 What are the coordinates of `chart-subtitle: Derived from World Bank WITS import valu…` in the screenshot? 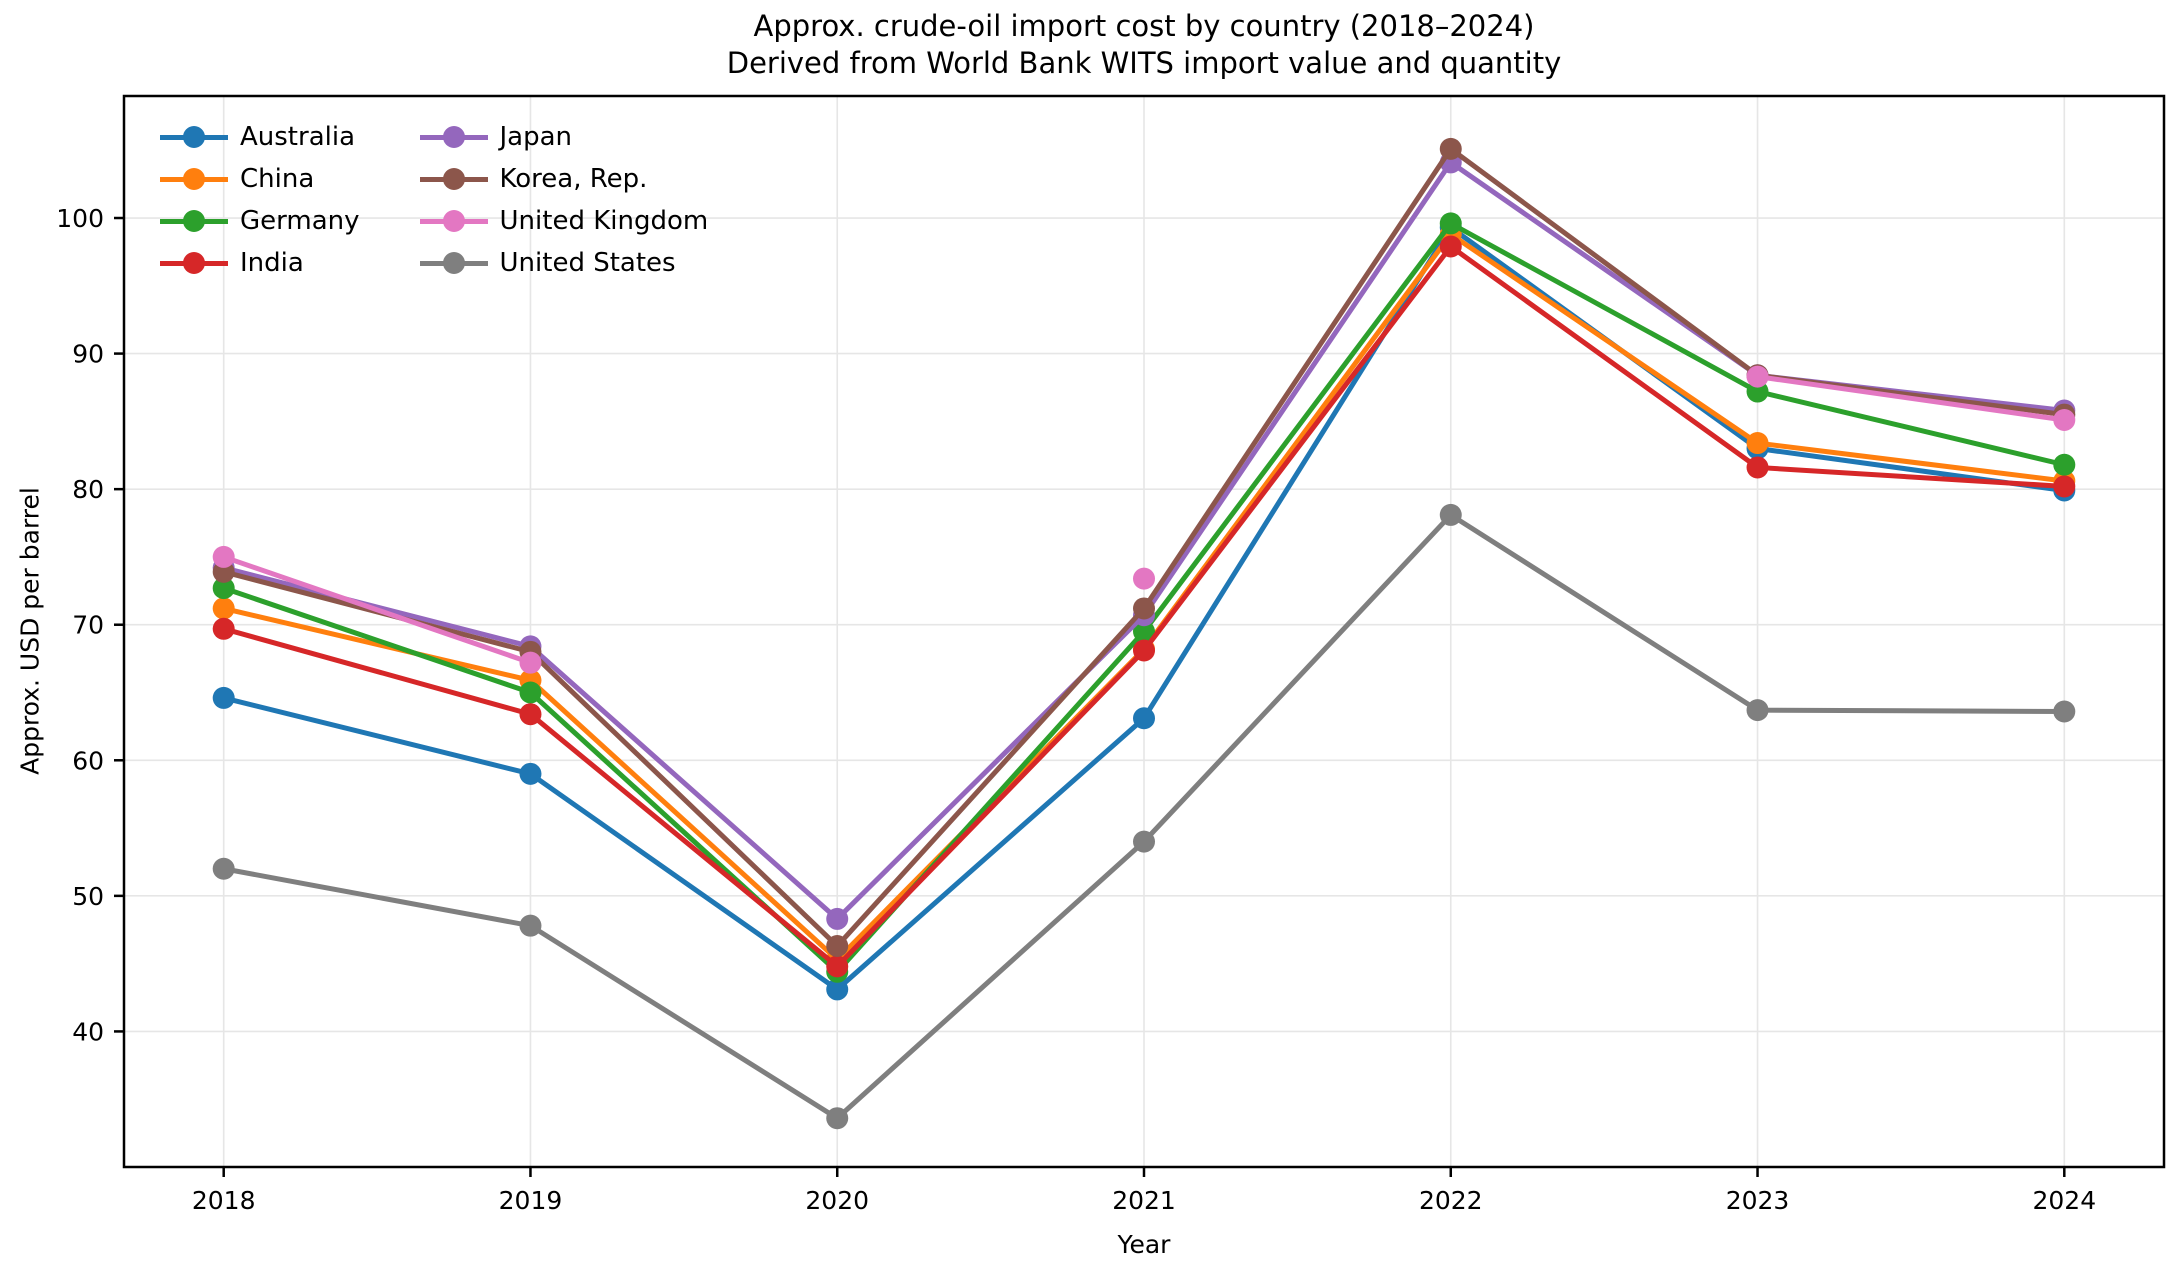 It's located at (1144, 63).